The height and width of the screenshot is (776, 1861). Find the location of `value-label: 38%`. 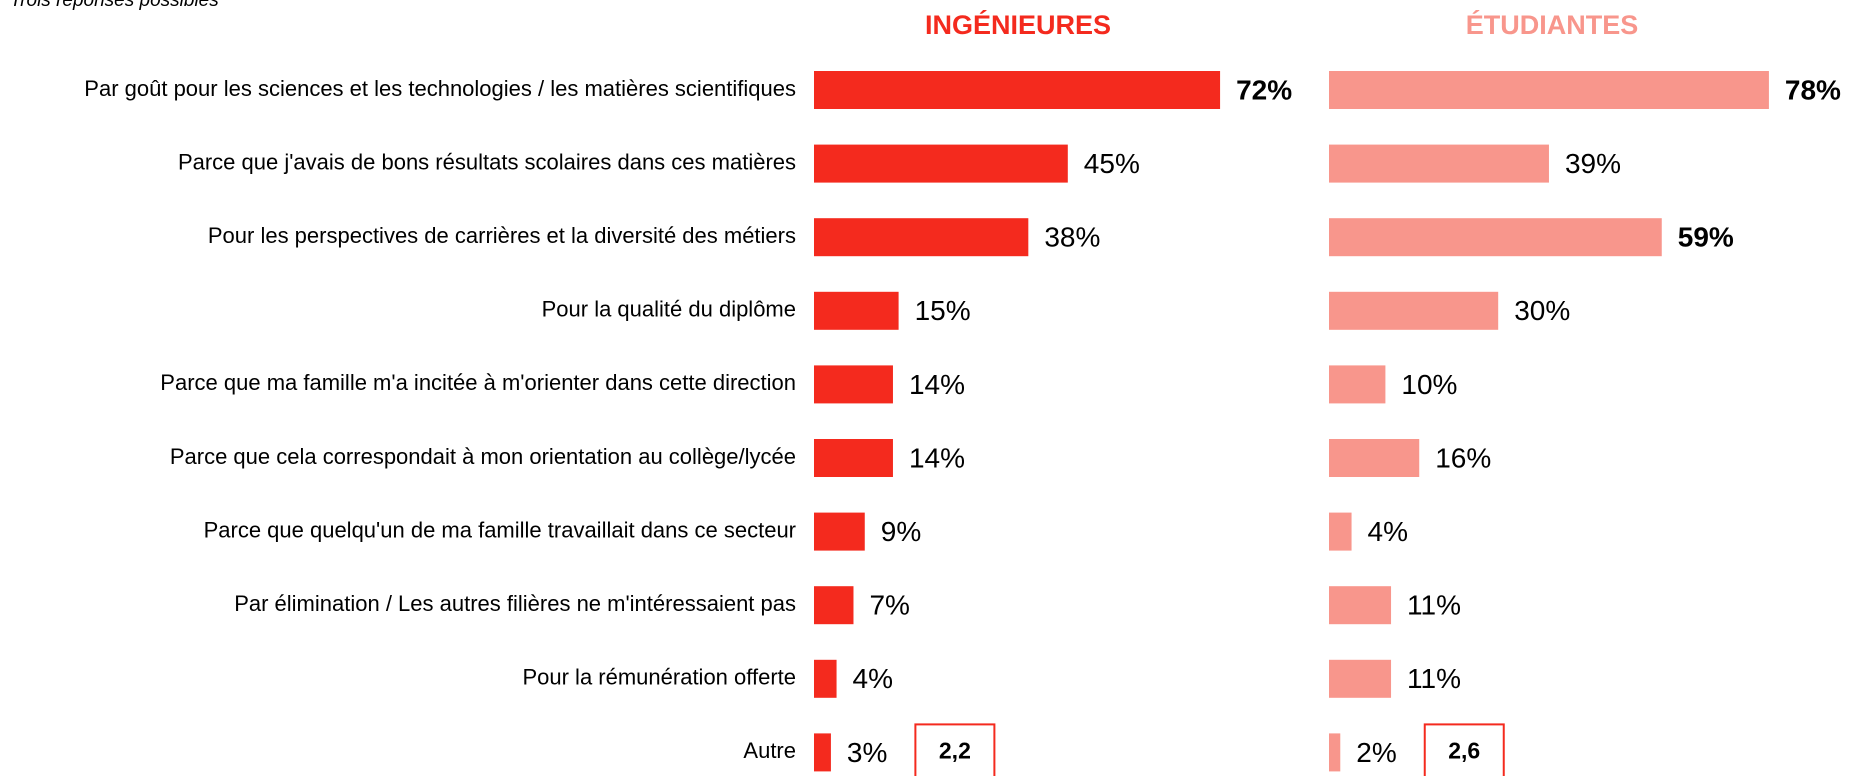

value-label: 38% is located at coordinates (1072, 237).